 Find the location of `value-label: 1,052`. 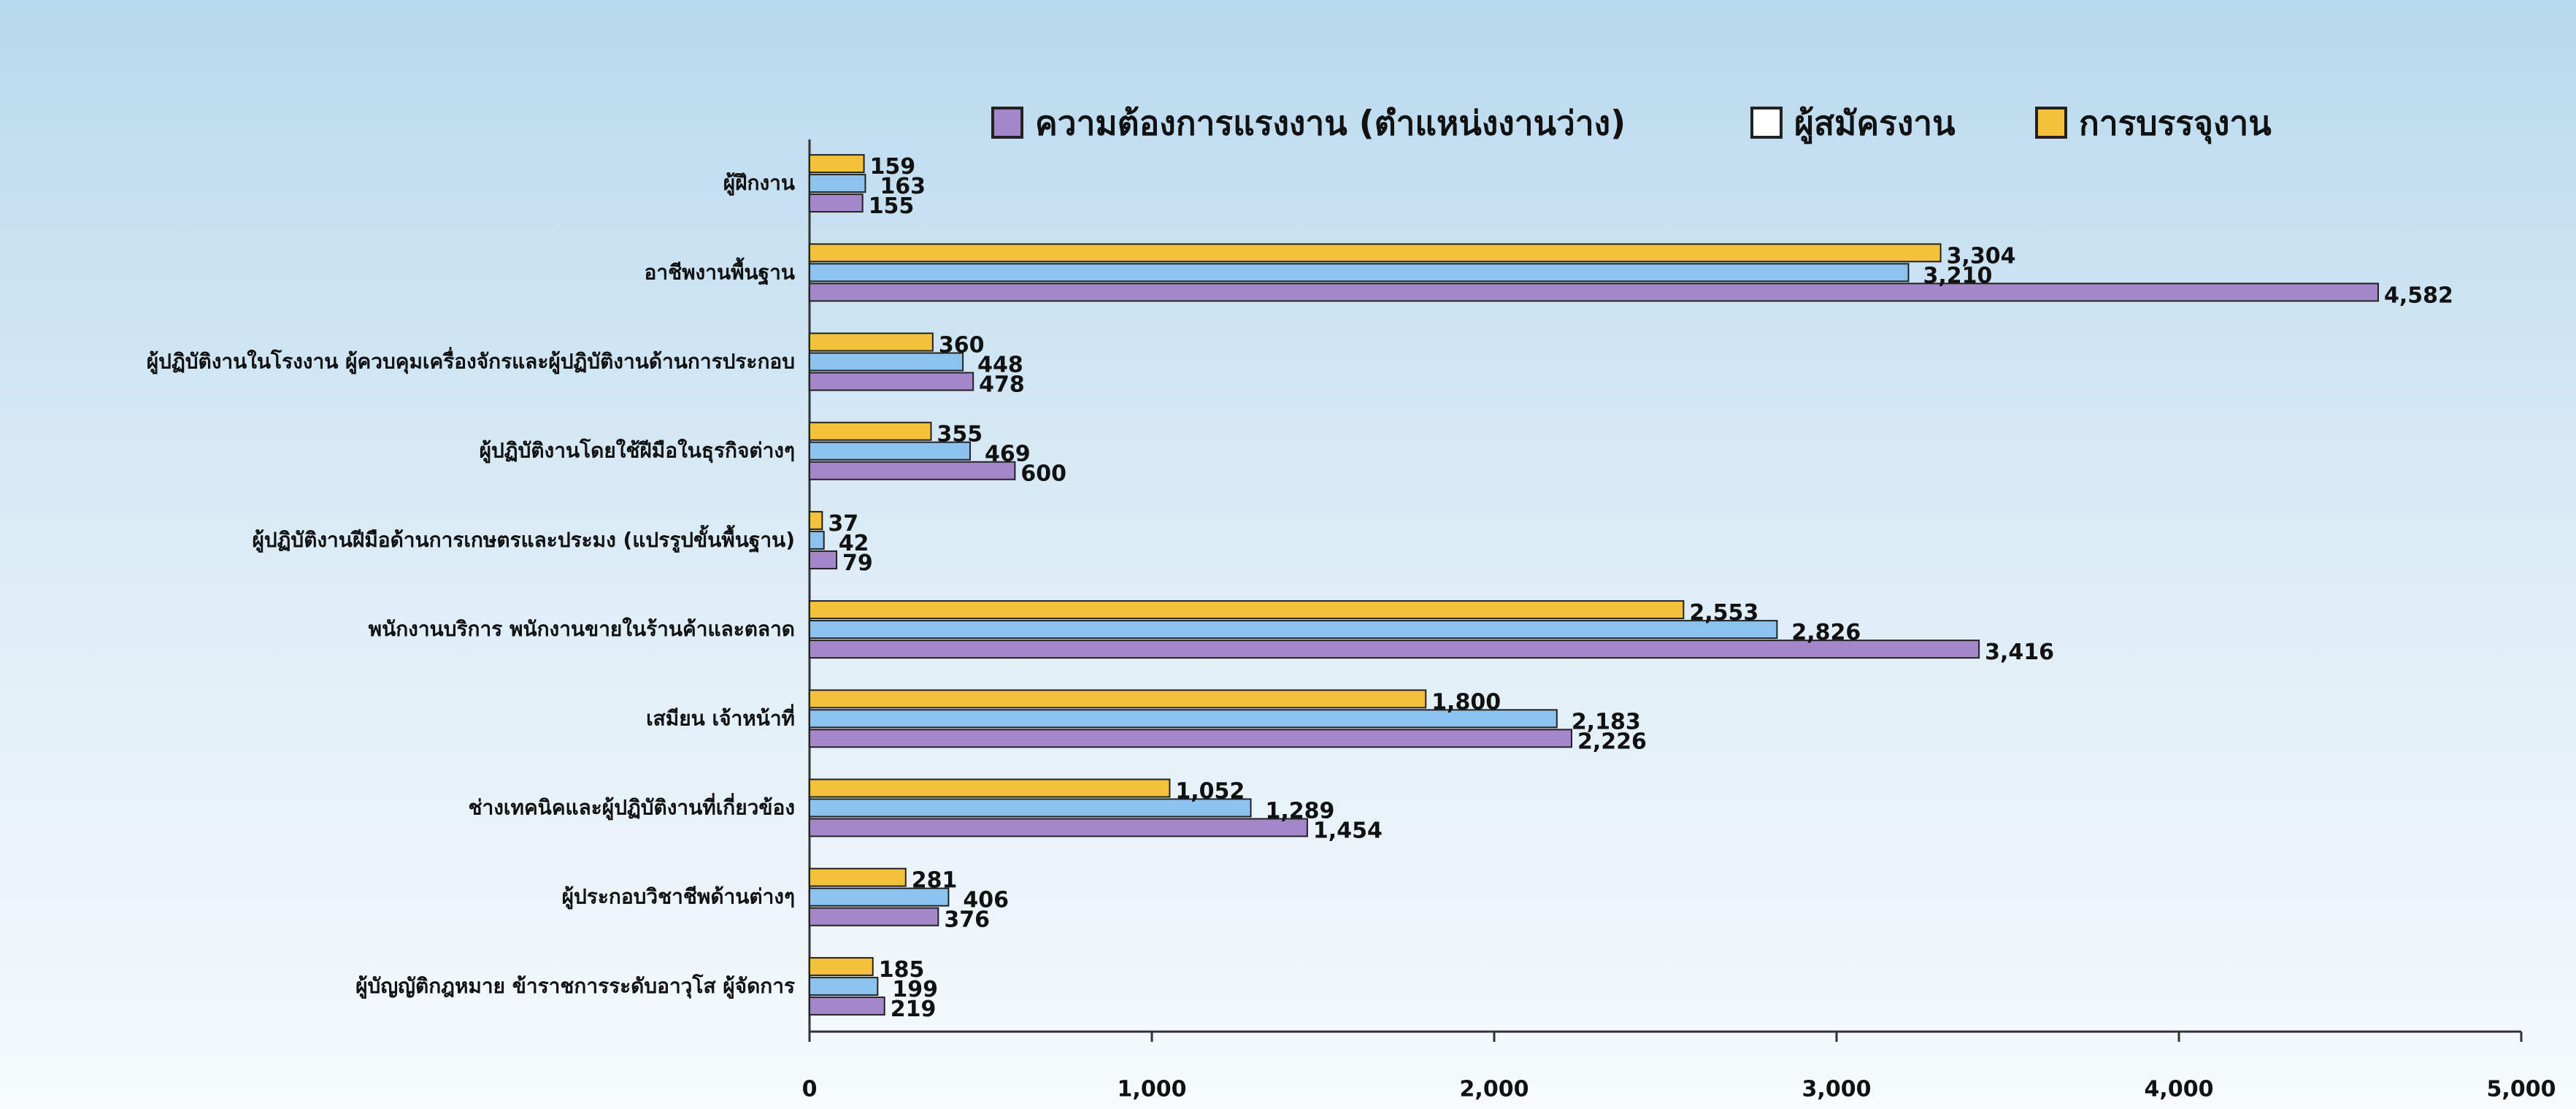

value-label: 1,052 is located at coordinates (1210, 792).